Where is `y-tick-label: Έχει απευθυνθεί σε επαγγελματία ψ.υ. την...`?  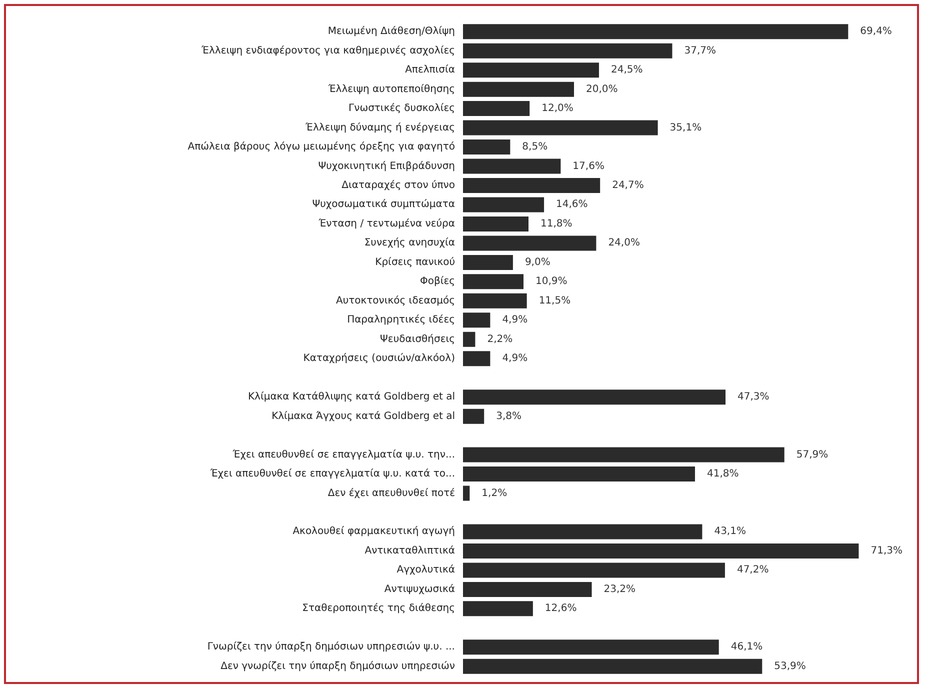
y-tick-label: Έχει απευθυνθεί σε επαγγελματία ψ.υ. την... is located at coordinates (343, 454).